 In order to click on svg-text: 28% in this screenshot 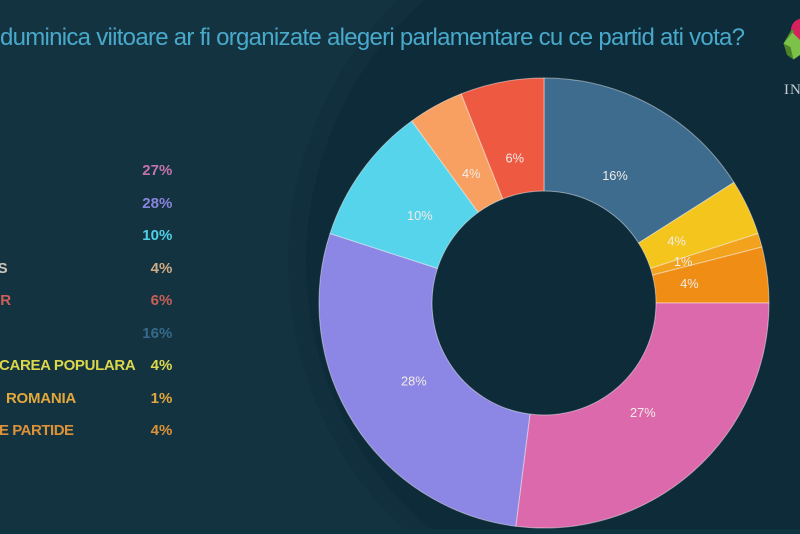, I will do `click(414, 381)`.